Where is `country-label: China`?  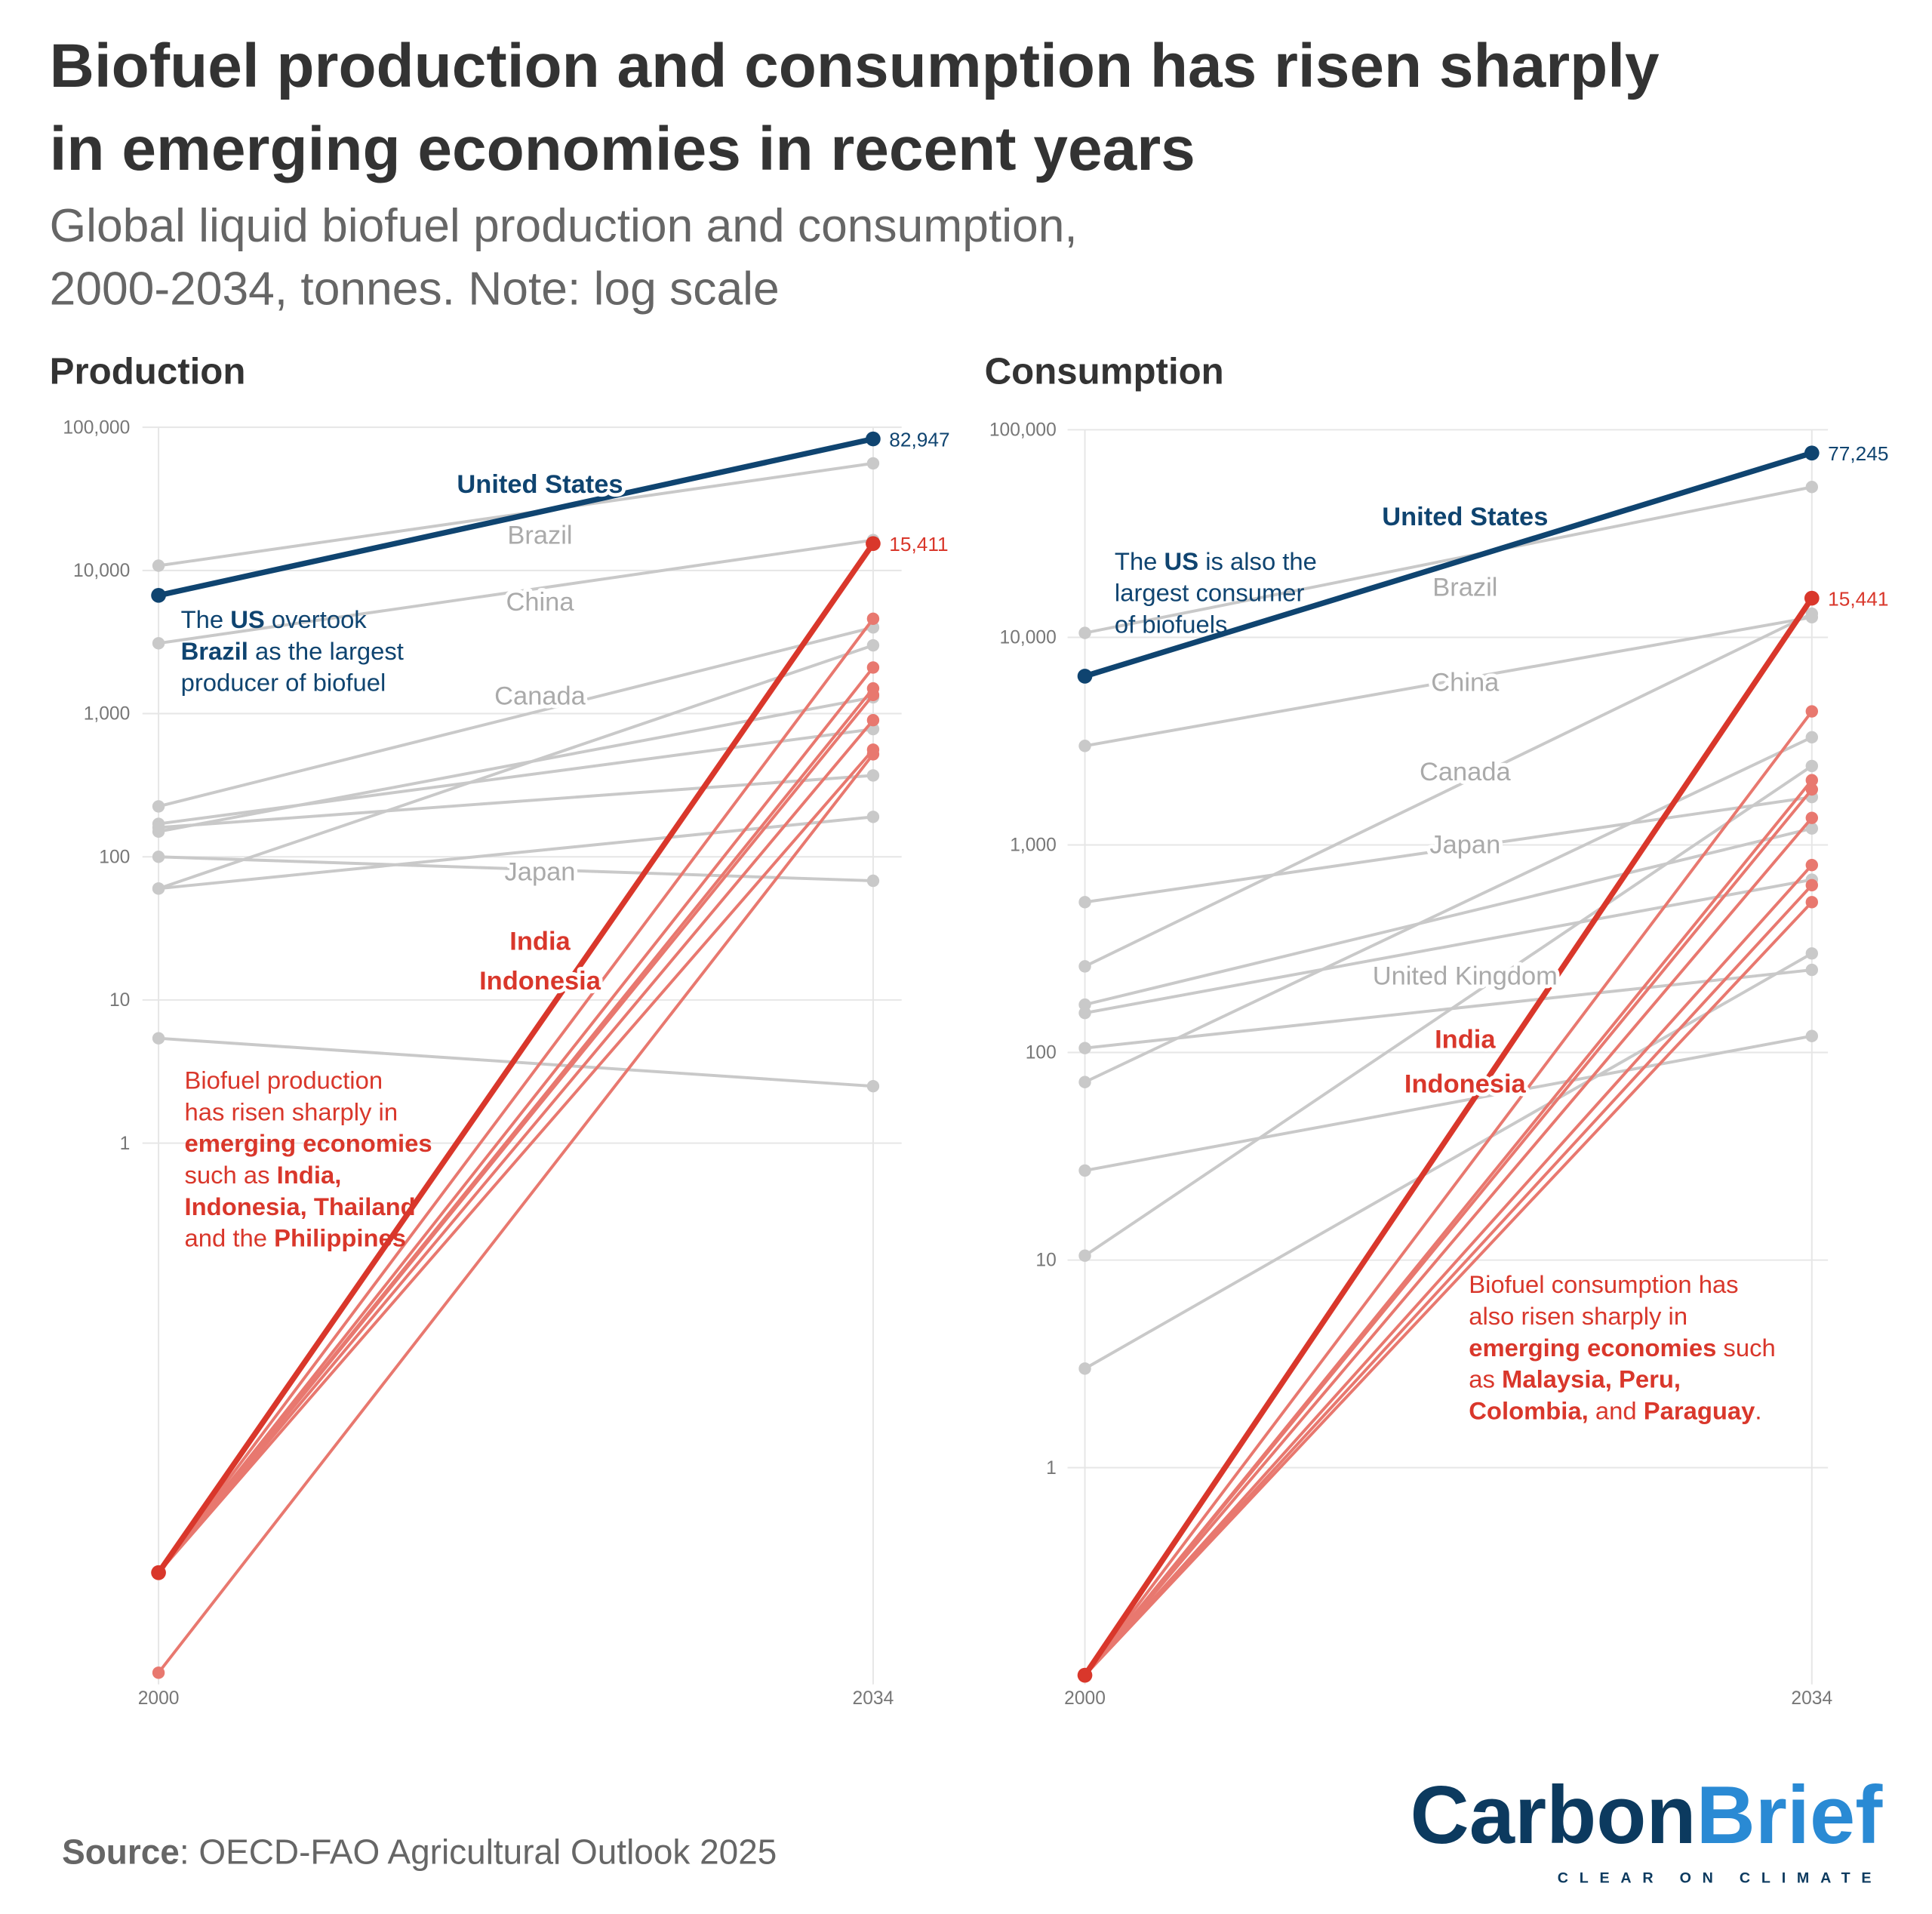 country-label: China is located at coordinates (540, 602).